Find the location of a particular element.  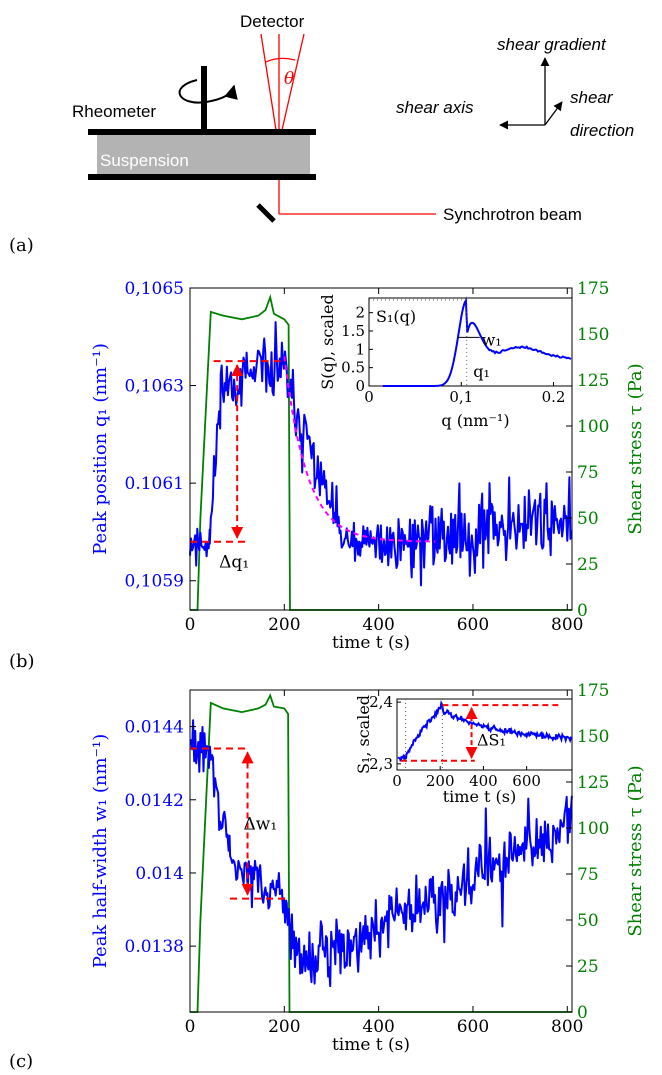

annotation-label: Δw₁ is located at coordinates (261, 825).